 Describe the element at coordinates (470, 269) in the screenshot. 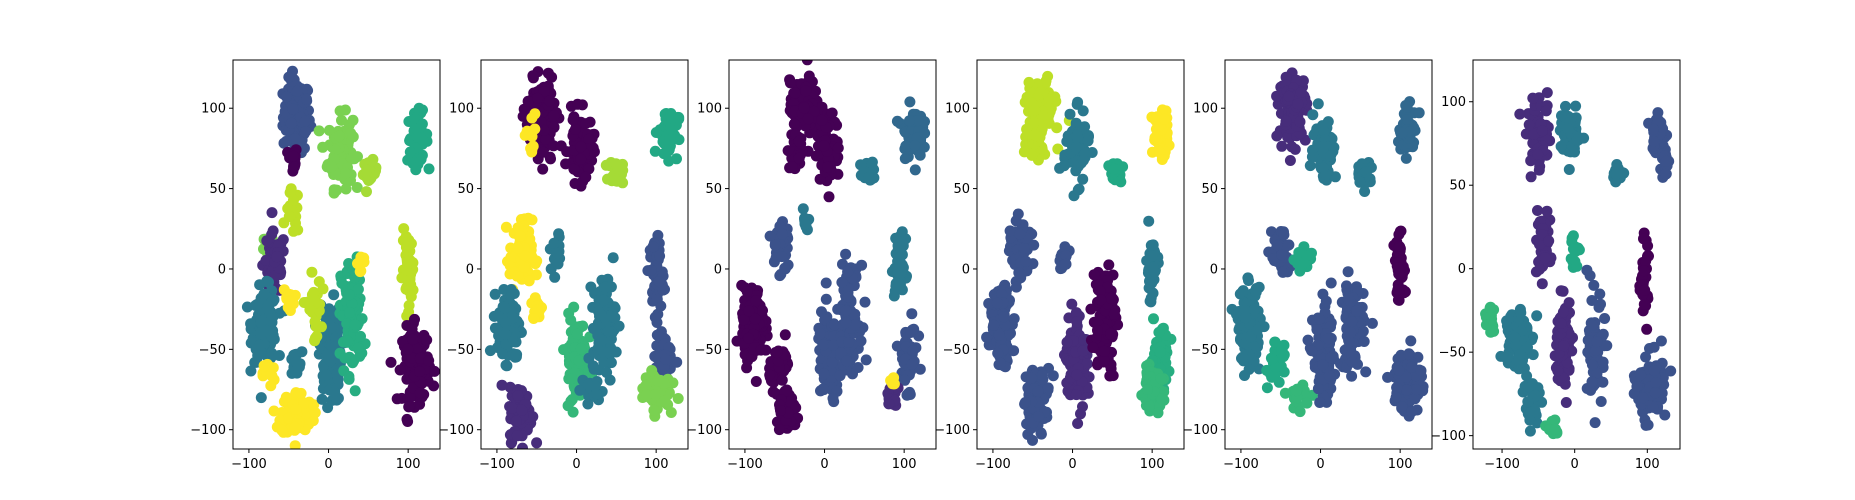

I see `y-tick-label: 0` at that location.